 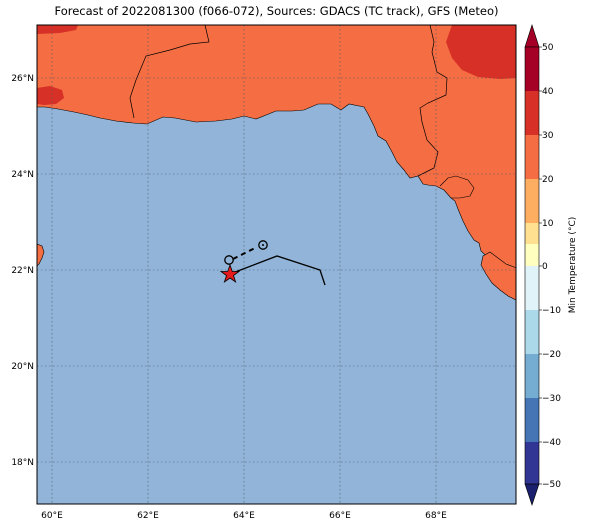 I want to click on lat-tick-22: 22°N, so click(x=22, y=271).